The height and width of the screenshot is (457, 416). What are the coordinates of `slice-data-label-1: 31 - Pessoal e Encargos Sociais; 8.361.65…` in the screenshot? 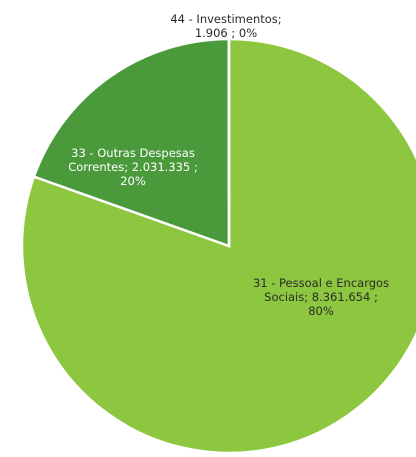 It's located at (321, 297).